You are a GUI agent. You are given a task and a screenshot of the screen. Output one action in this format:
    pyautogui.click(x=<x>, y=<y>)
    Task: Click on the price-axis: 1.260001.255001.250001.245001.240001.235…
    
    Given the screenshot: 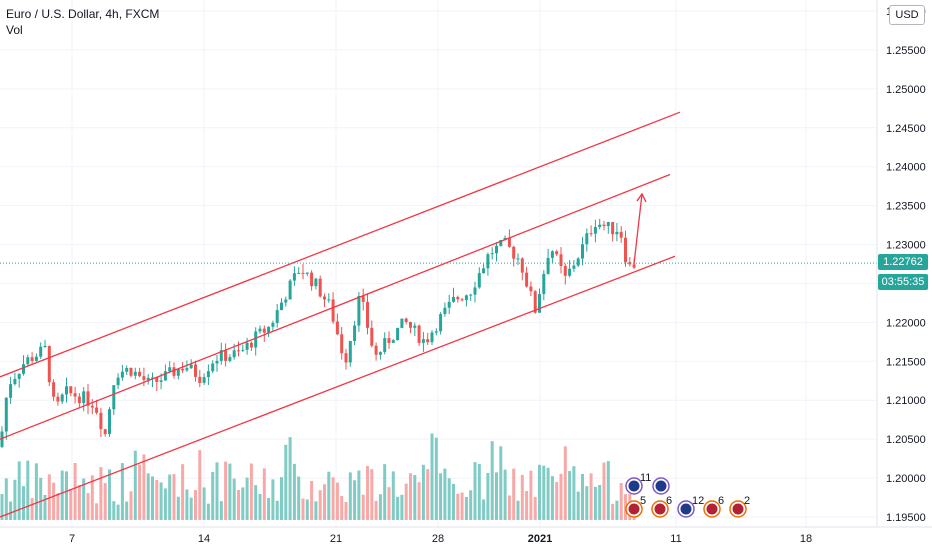 What is the action you would take?
    pyautogui.click(x=906, y=265)
    